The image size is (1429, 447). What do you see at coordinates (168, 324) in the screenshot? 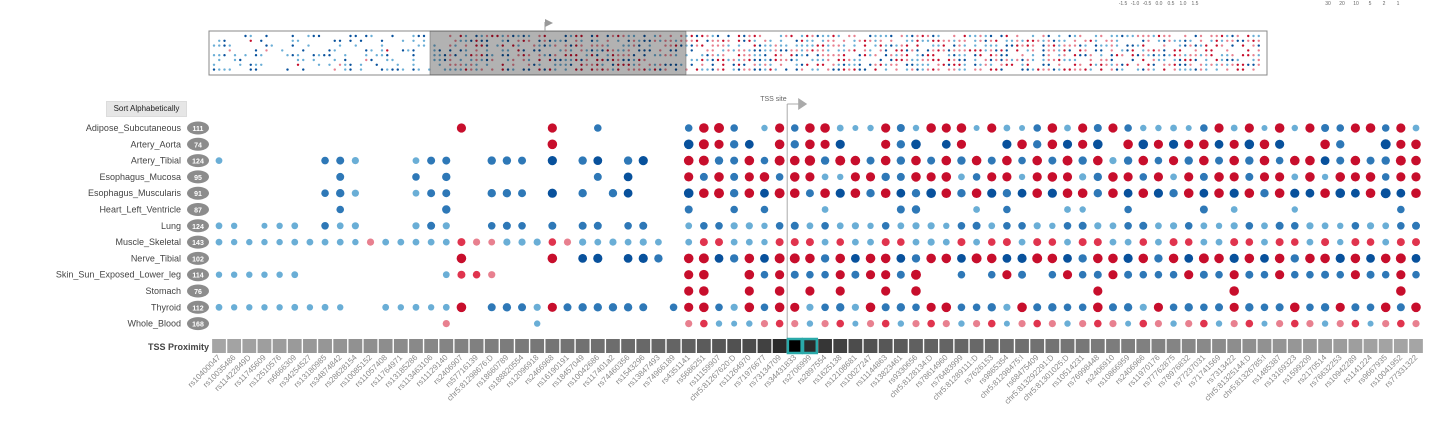
I see `tissue-row-label: Whole_Blood 168` at bounding box center [168, 324].